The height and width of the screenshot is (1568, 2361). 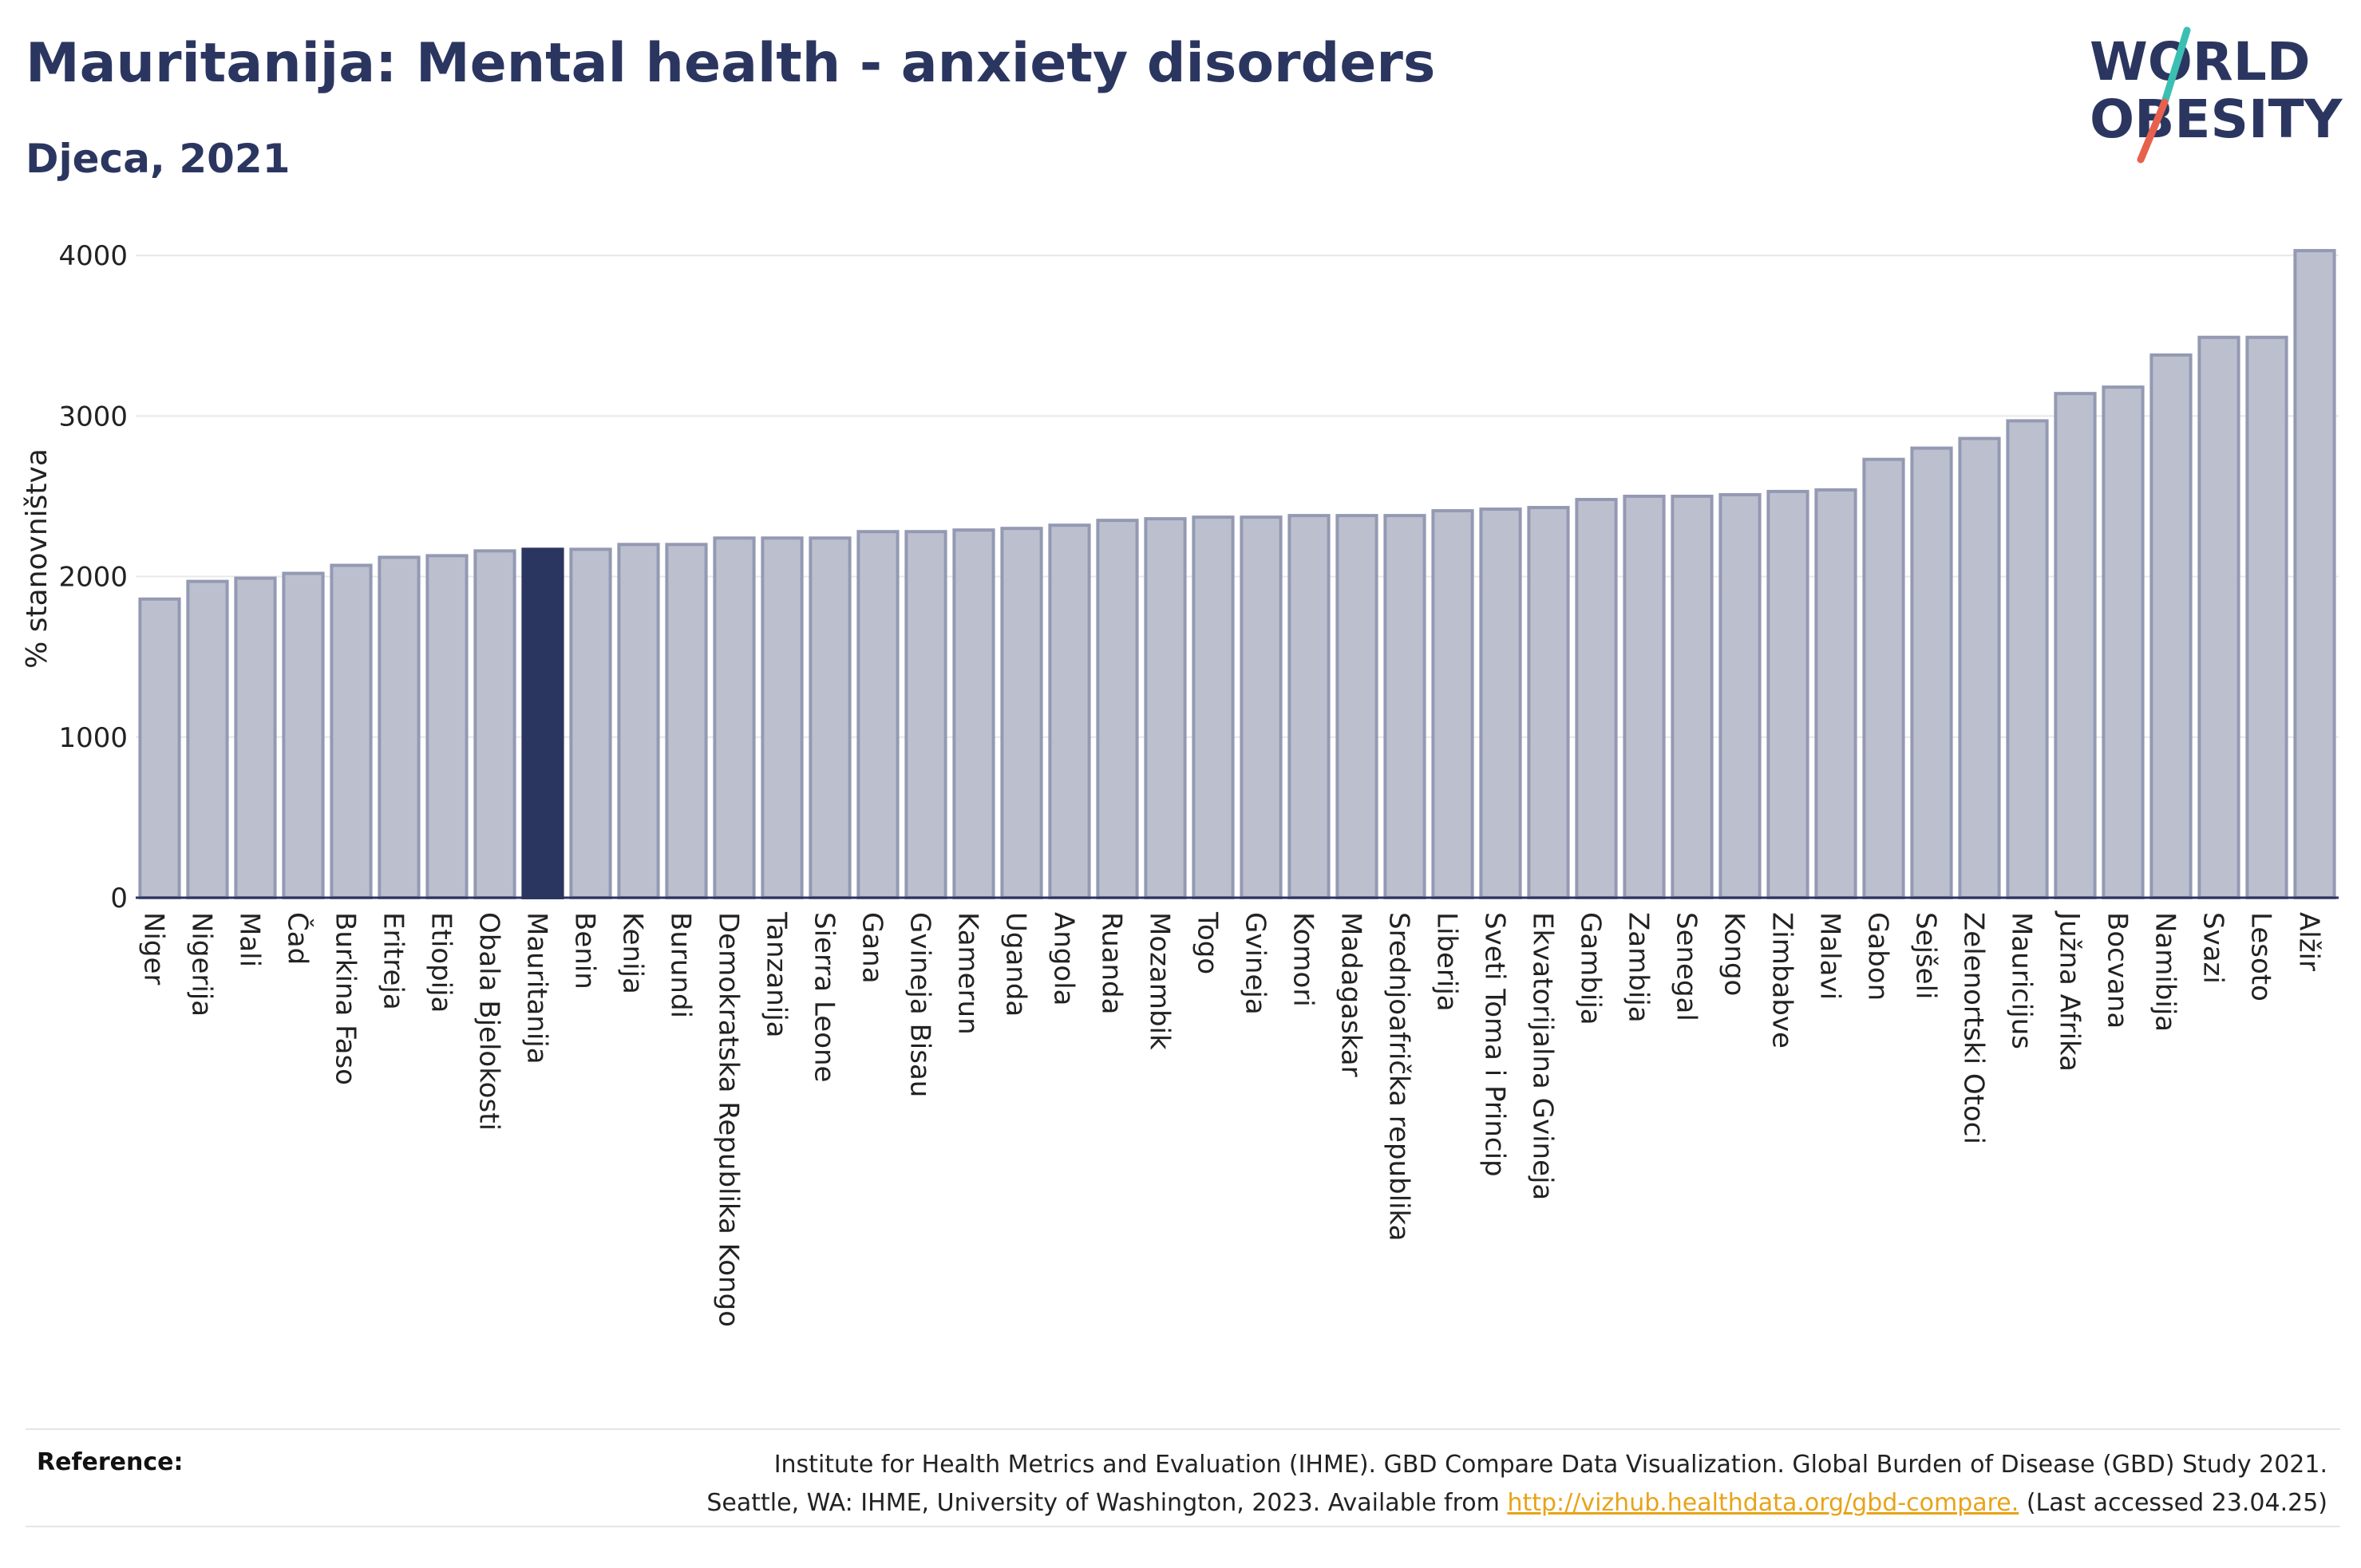 I want to click on x-tick-label: Senegal, so click(x=1686, y=967).